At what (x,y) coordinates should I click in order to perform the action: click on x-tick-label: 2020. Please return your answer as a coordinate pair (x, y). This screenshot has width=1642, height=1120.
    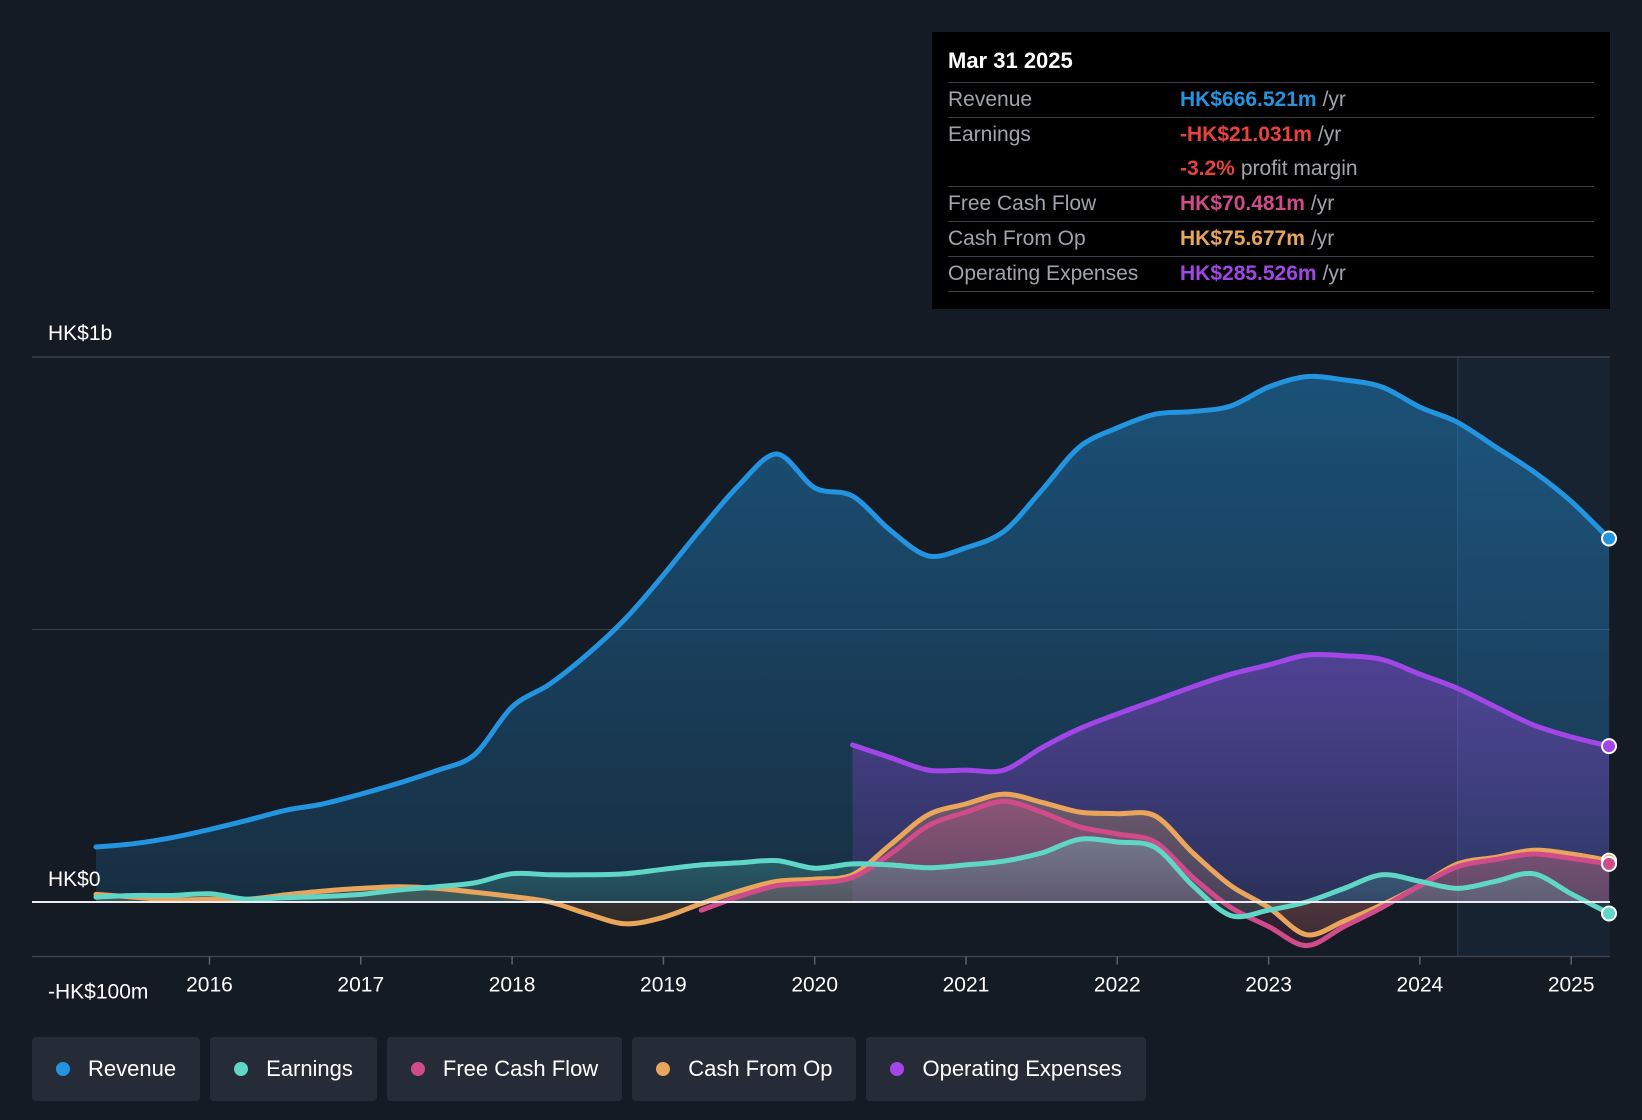
    Looking at the image, I should click on (814, 985).